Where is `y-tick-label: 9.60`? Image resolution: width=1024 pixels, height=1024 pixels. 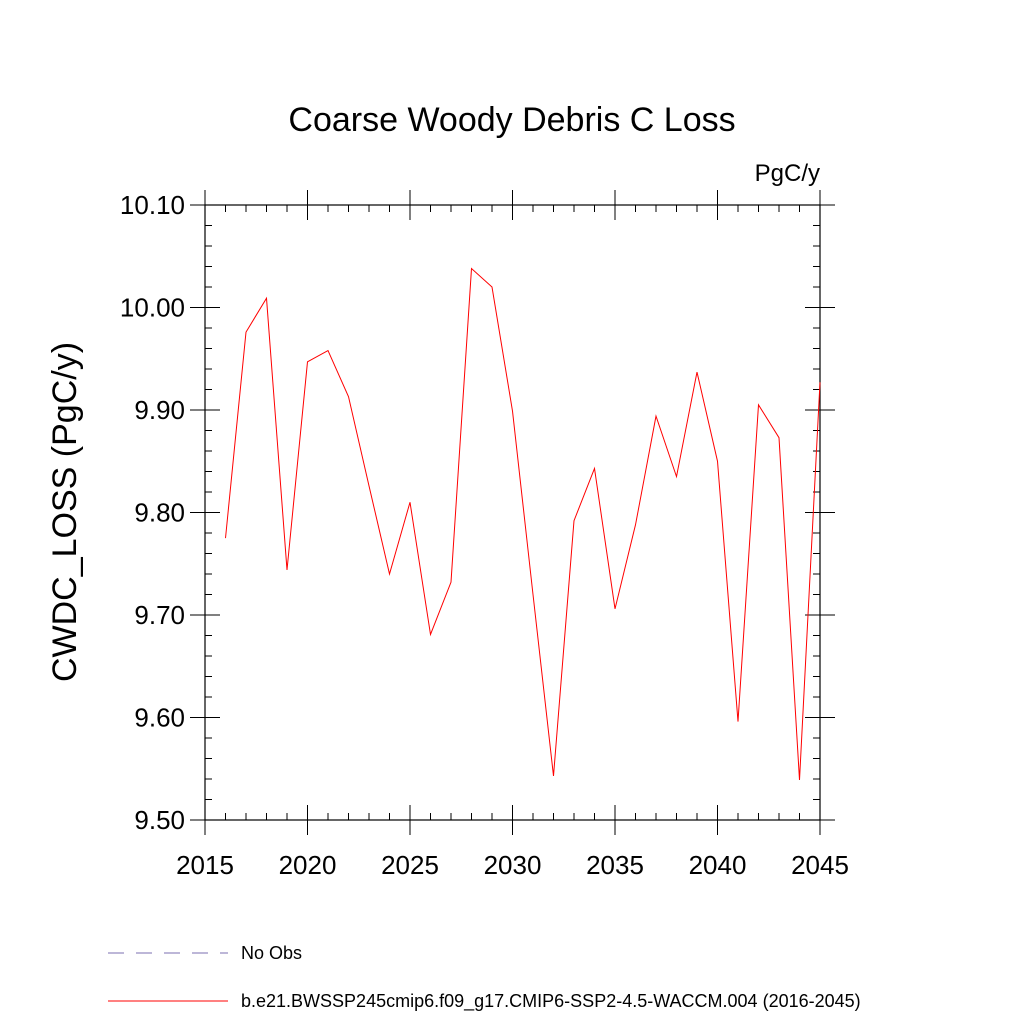
y-tick-label: 9.60 is located at coordinates (159, 718).